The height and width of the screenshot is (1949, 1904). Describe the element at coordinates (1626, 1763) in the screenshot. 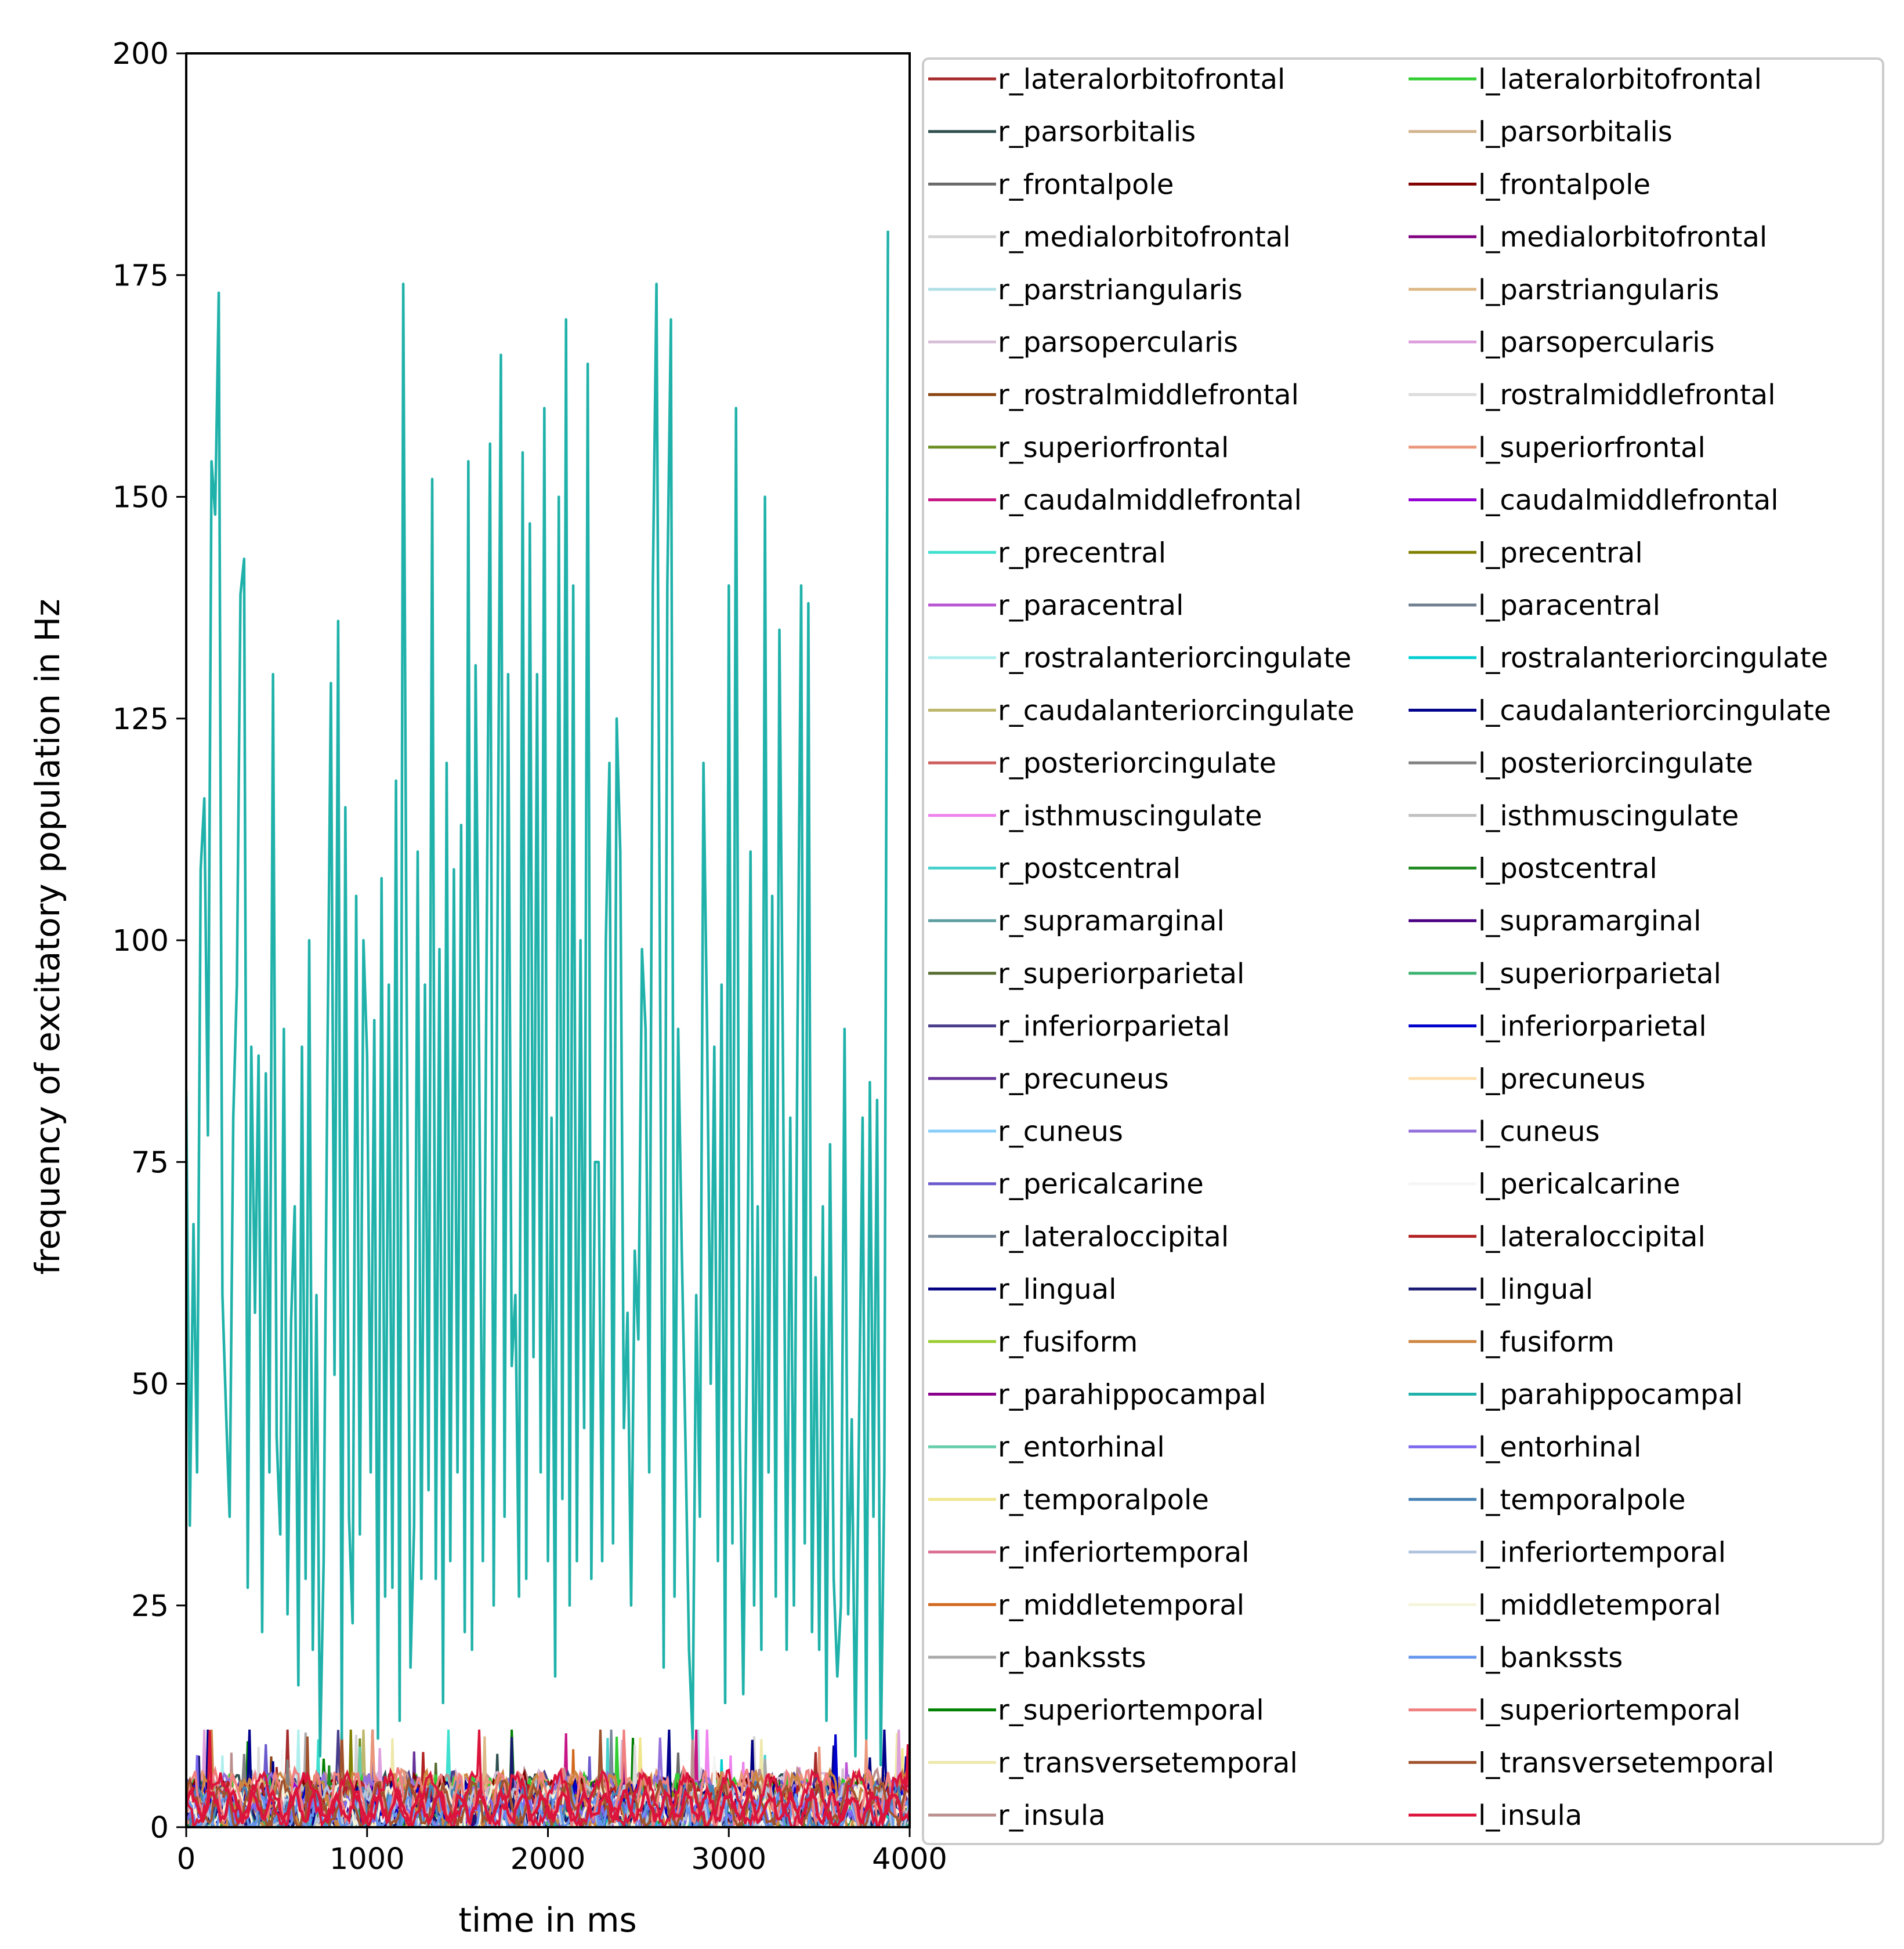

I see `legend-label-l_transversetemporal: l_transversetemporal` at that location.